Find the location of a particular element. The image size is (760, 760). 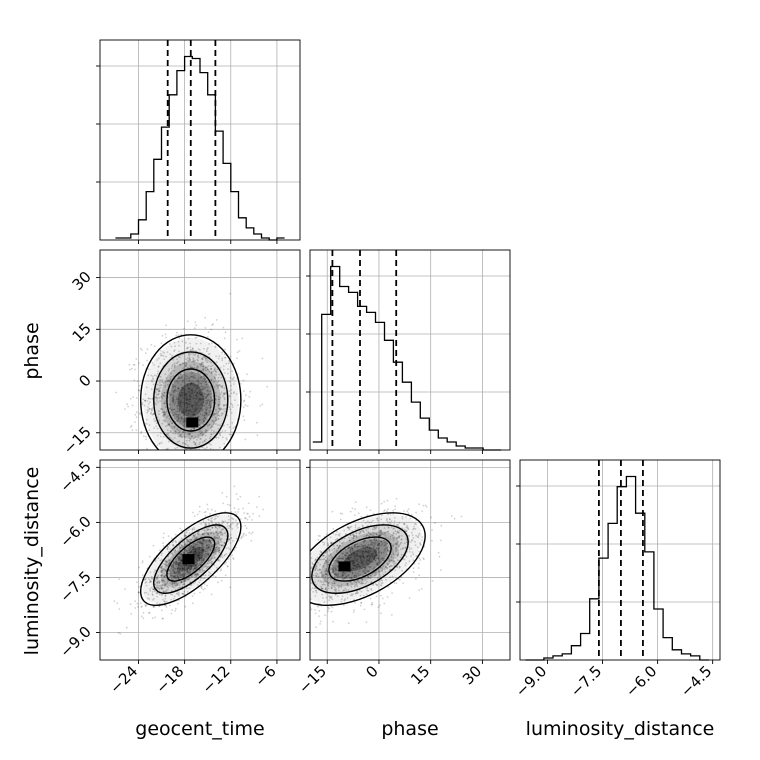

density-shade is located at coordinates (190, 400).